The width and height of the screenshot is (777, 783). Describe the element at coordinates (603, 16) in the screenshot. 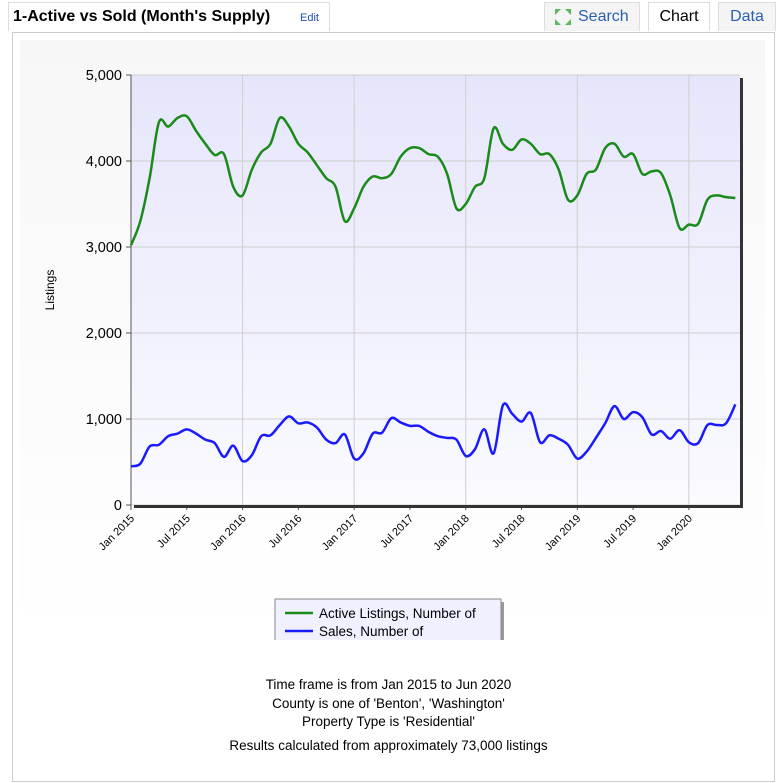

I see `tab-label: Search` at that location.